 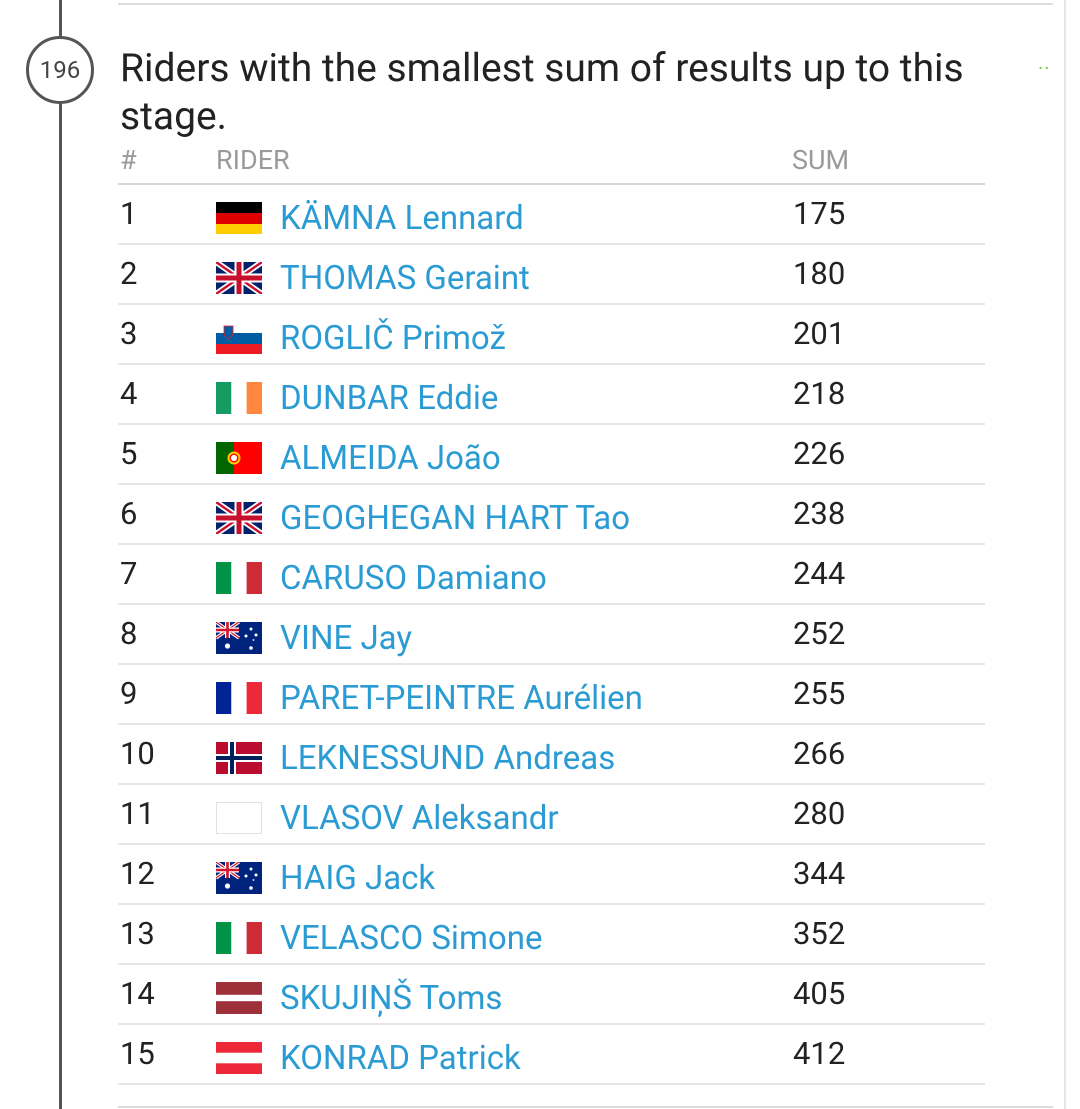 I want to click on table-row: 9 PARET-PEINTRE Aurélien 255, so click(x=551, y=695).